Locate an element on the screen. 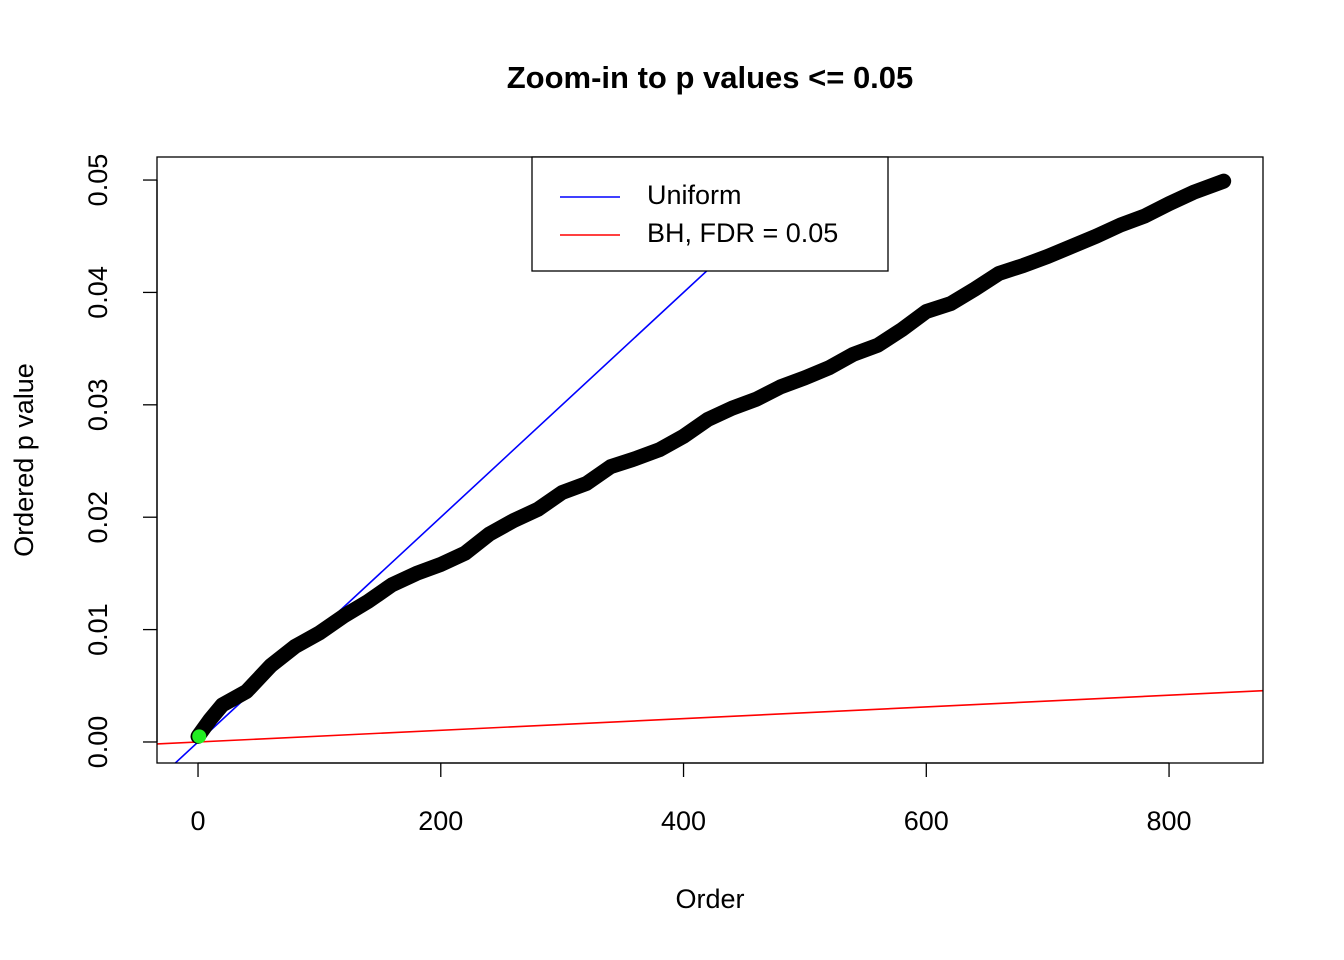 This screenshot has width=1344, height=960. legend-box is located at coordinates (710, 214).